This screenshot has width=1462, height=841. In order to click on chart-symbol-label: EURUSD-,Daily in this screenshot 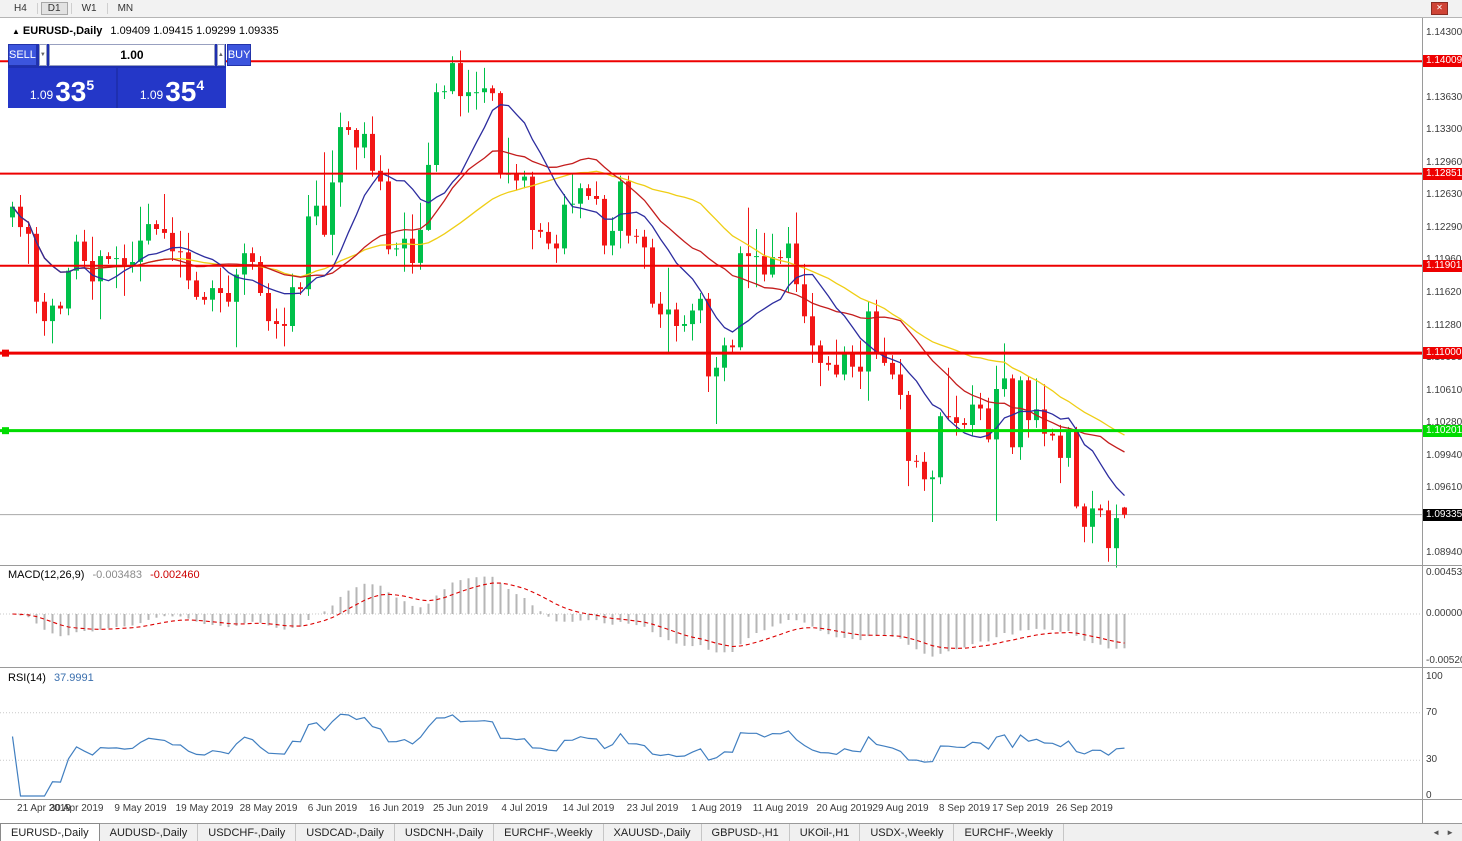, I will do `click(62, 31)`.